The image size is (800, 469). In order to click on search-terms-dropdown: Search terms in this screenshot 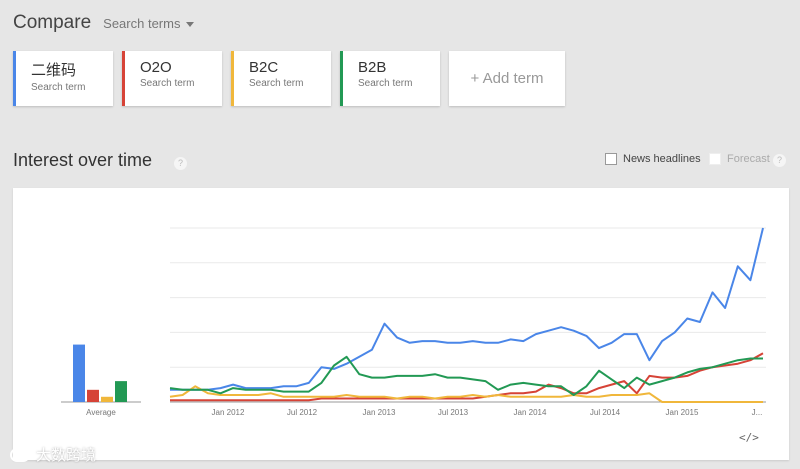, I will do `click(149, 23)`.